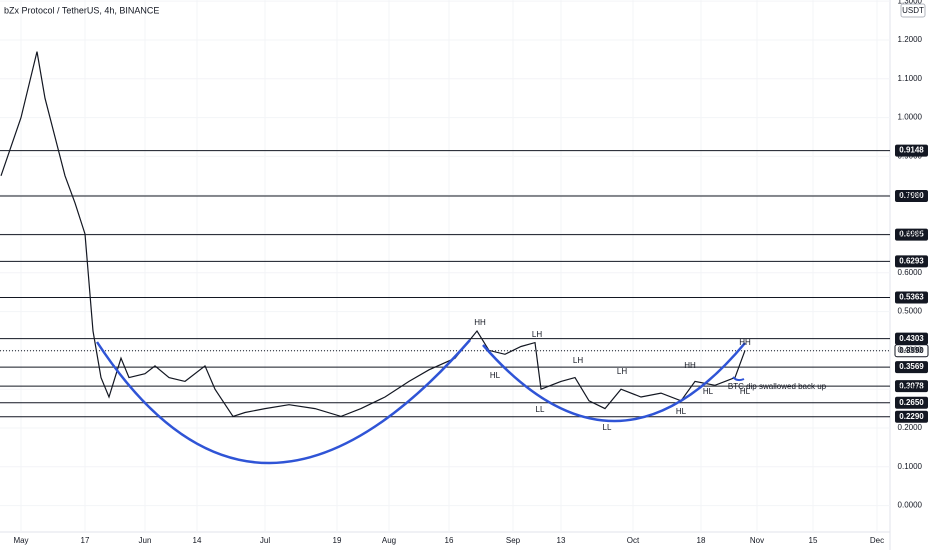  I want to click on y-tick-label: 0.4000, so click(910, 350).